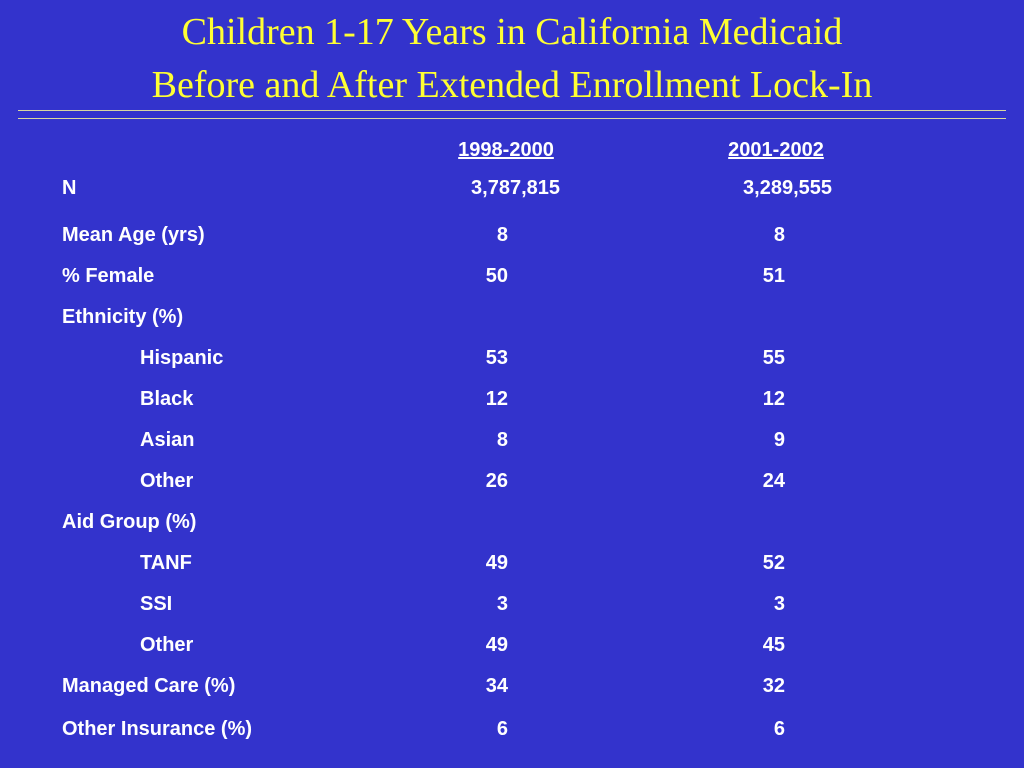  Describe the element at coordinates (502, 729) in the screenshot. I see `row-value-1998-2000: 6` at that location.